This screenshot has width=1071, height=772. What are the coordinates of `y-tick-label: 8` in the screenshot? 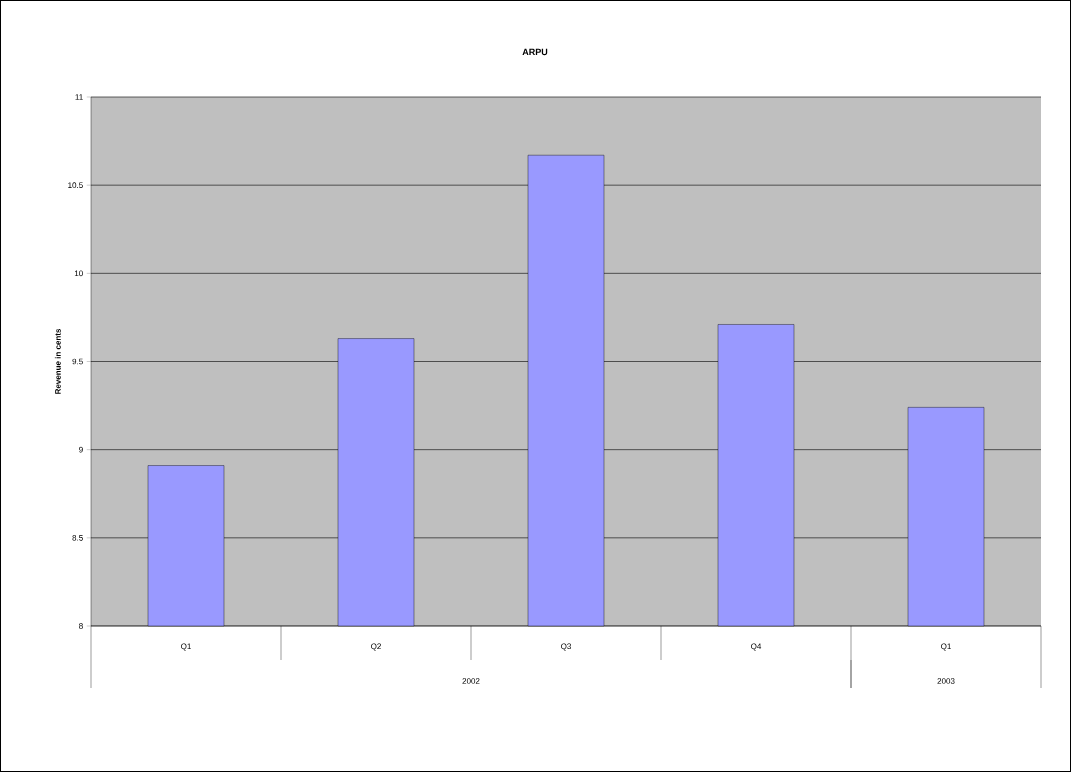 It's located at (81, 626).